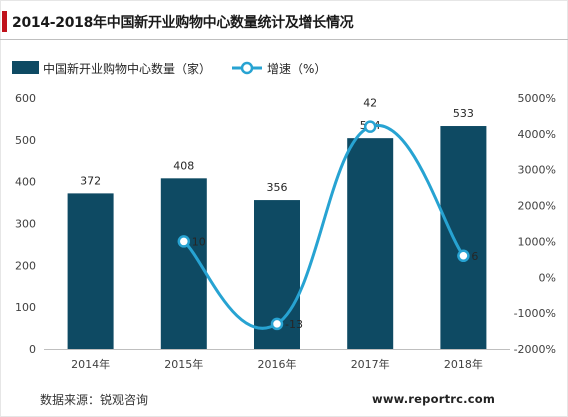 Image resolution: width=568 pixels, height=417 pixels. I want to click on y-left-tick-label: 400, so click(25, 182).